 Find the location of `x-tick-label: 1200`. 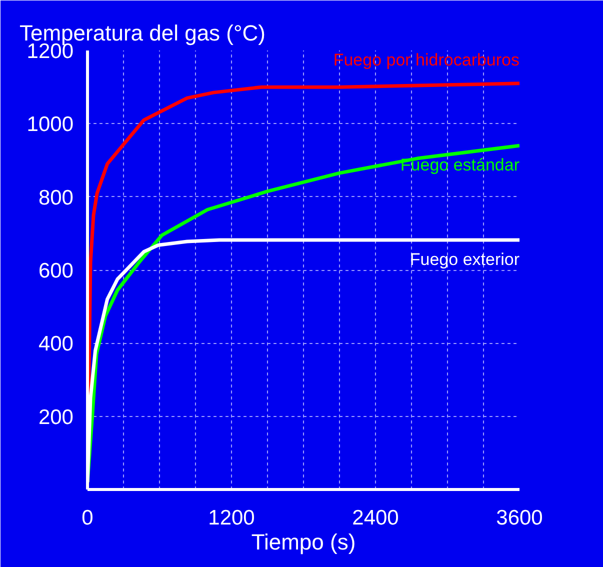

x-tick-label: 1200 is located at coordinates (231, 518).